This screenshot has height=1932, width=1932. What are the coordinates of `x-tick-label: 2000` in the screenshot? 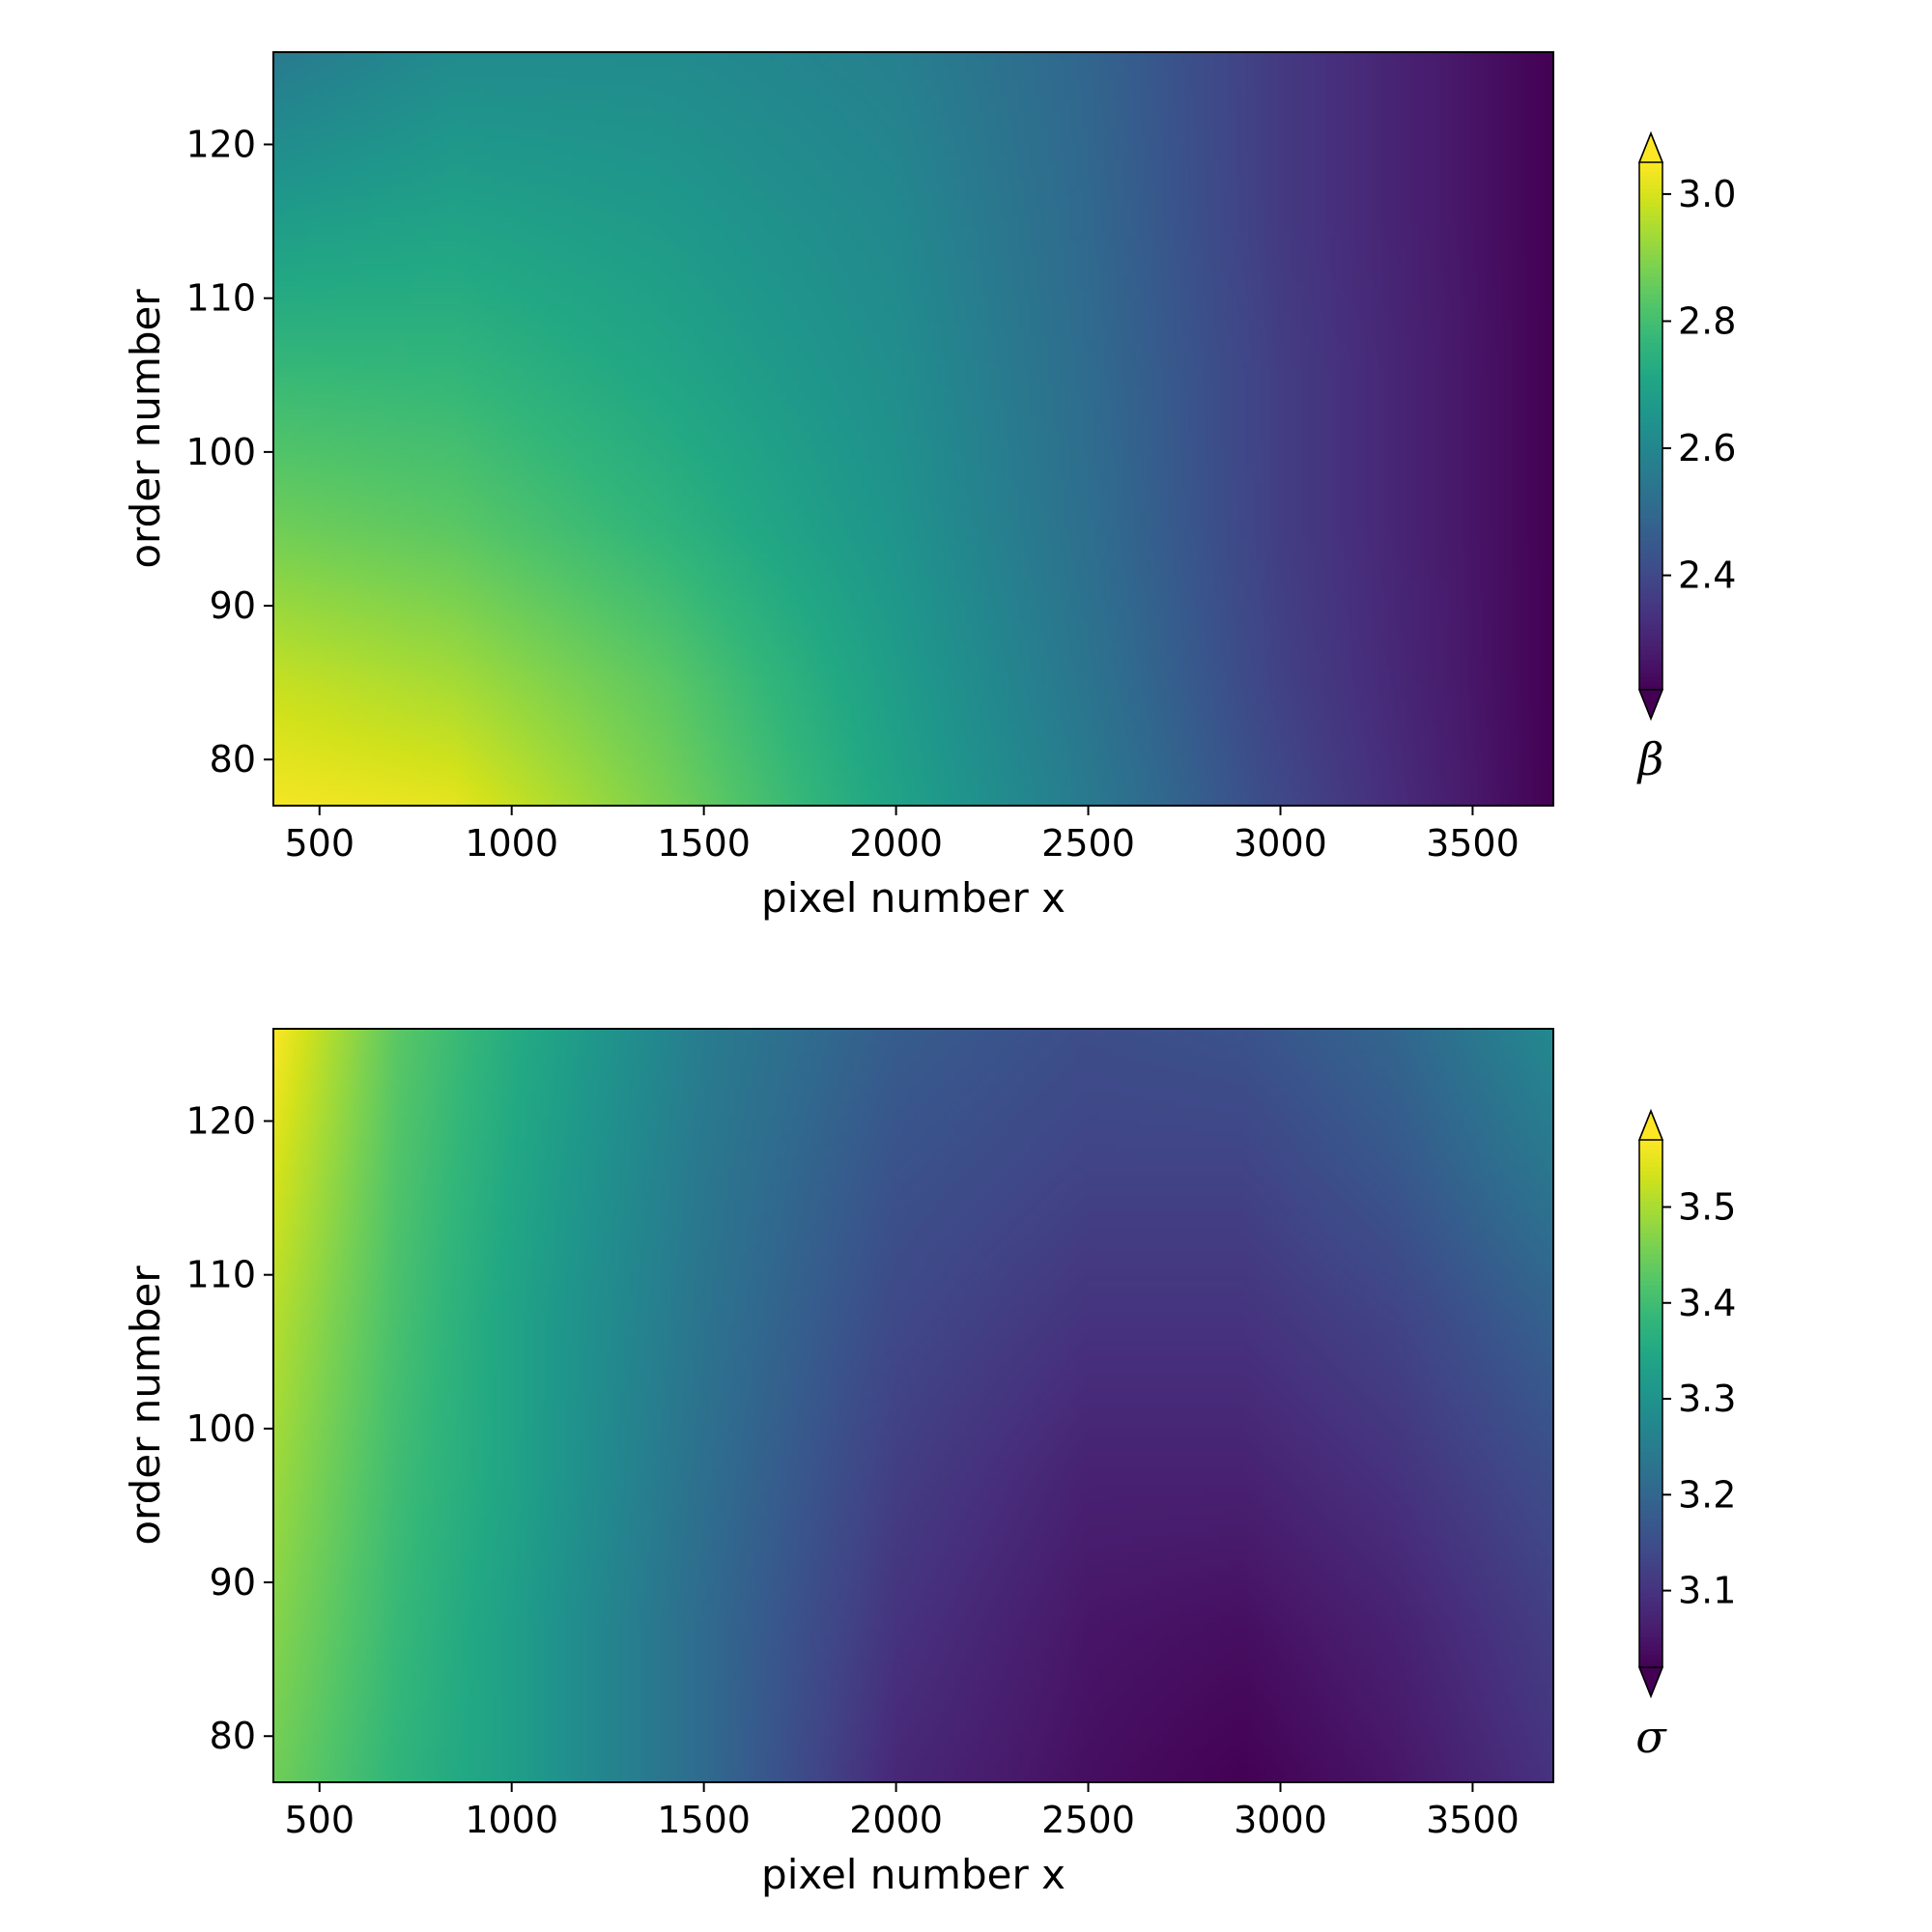 It's located at (896, 1820).